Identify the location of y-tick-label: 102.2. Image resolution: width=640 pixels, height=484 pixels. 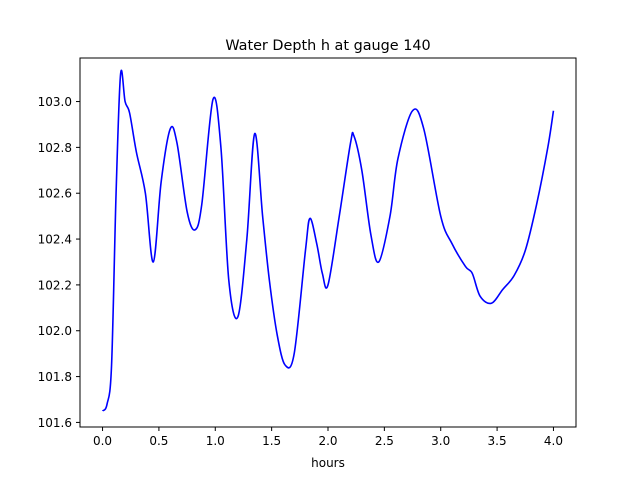
(55, 285).